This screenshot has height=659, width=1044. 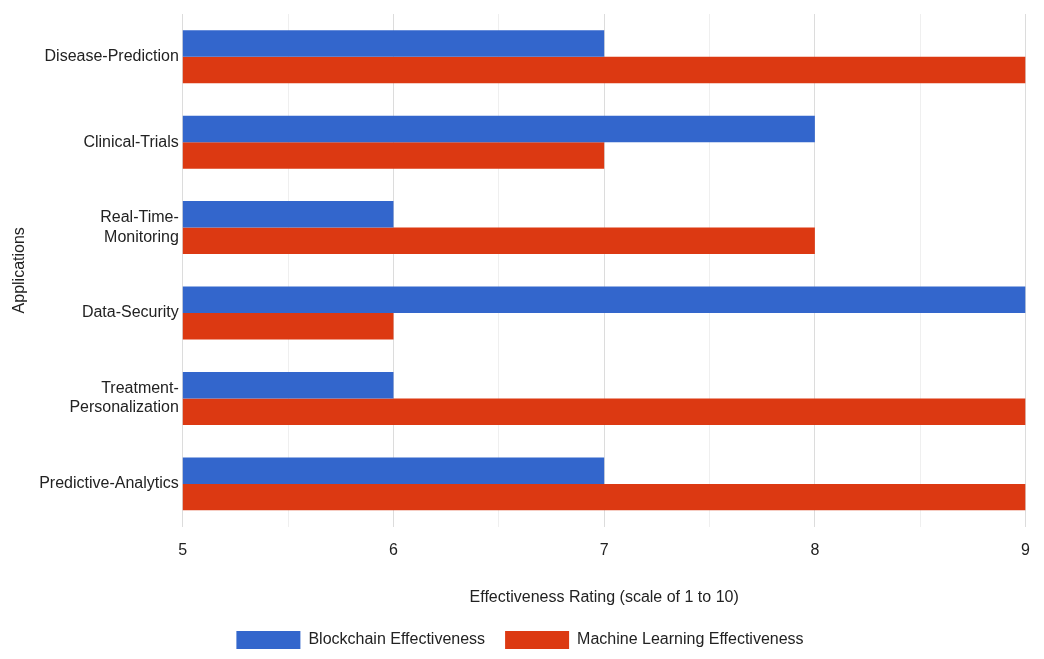 I want to click on y-tick-label: Real-Time- Monitoring, so click(x=139, y=226).